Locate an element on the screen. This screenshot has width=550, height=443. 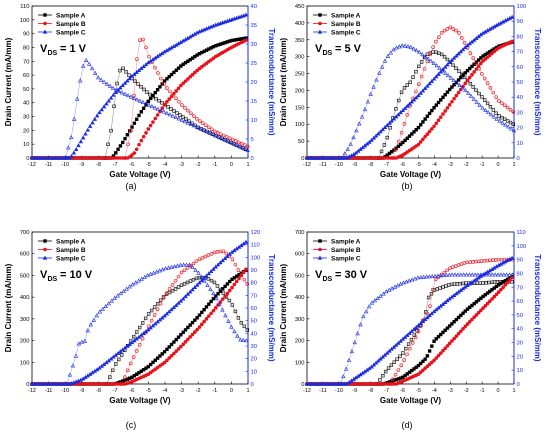
x-tick-label: 0 is located at coordinates (498, 165).